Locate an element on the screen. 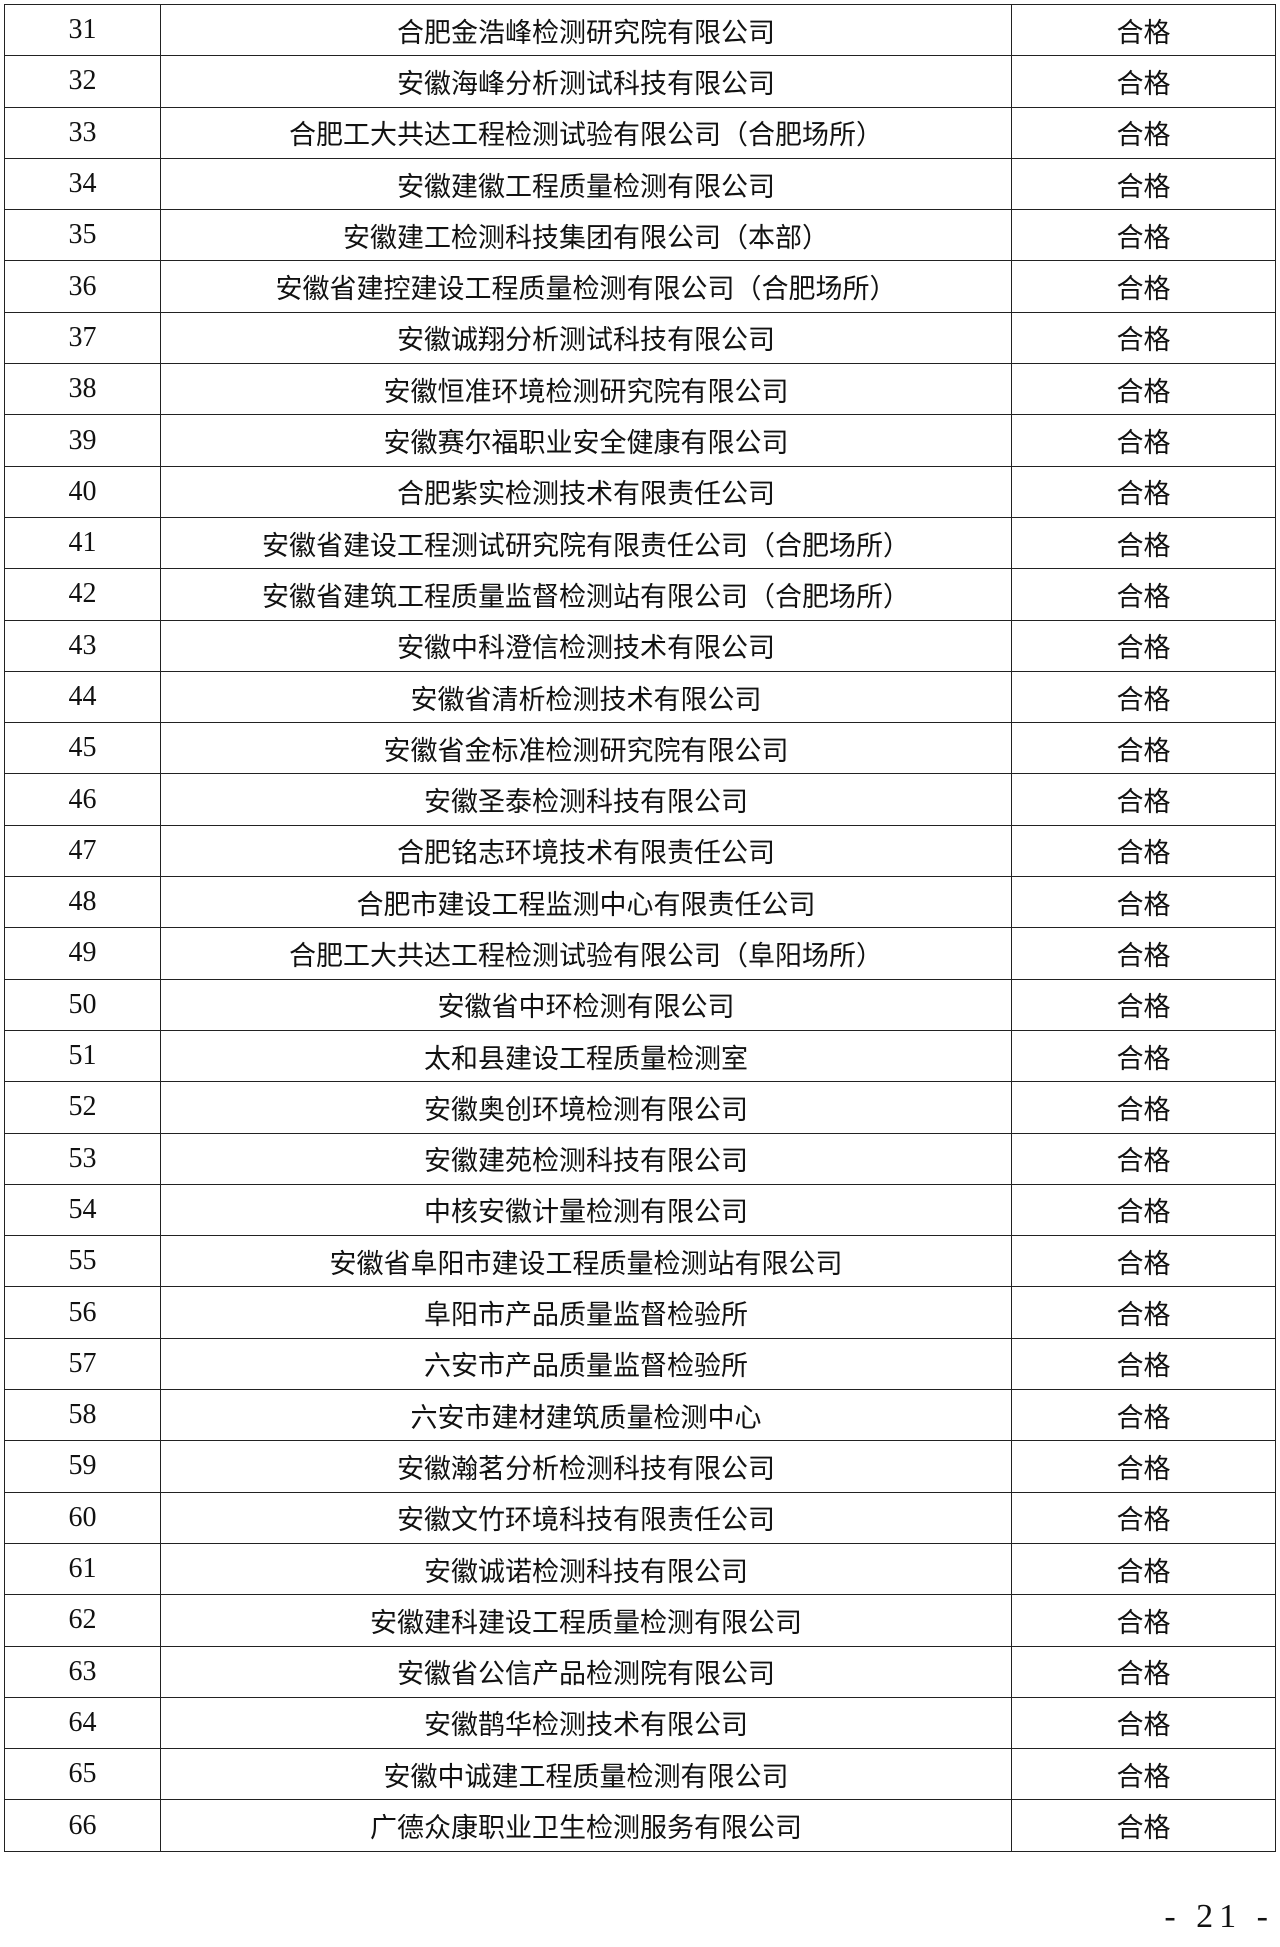  table-row: 41 安徽省建设工程测试研究院有限责任公司（合肥场所） 合格 is located at coordinates (640, 543).